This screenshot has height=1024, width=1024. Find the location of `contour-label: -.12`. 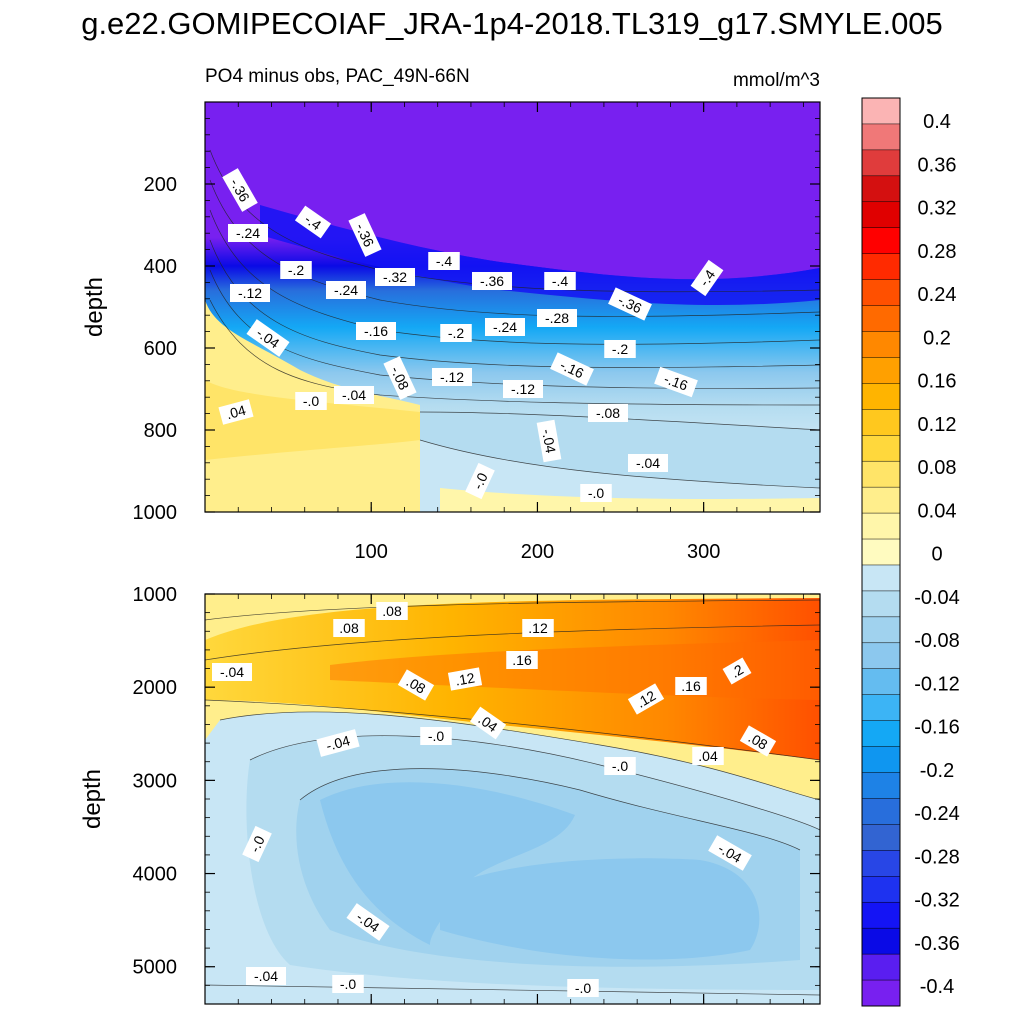

contour-label: -.12 is located at coordinates (452, 377).